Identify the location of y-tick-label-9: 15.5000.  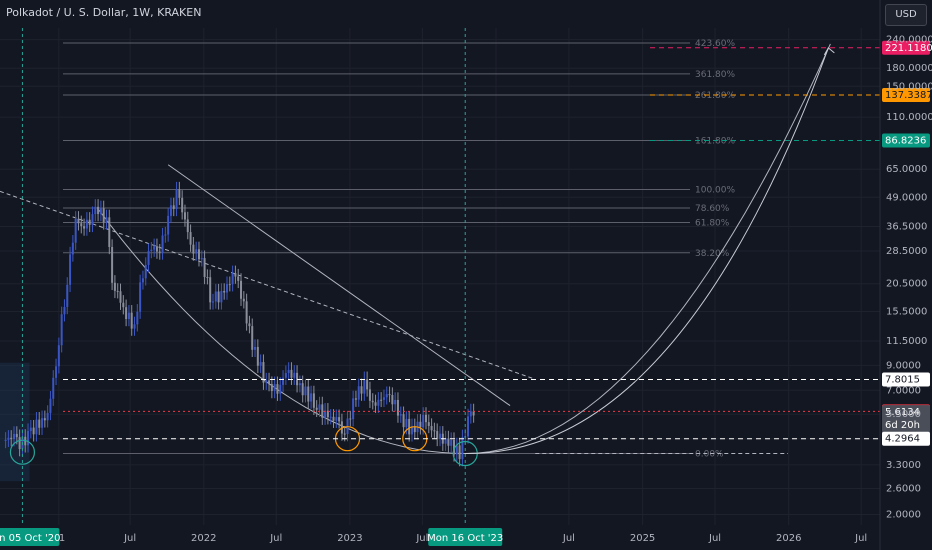
(906, 311).